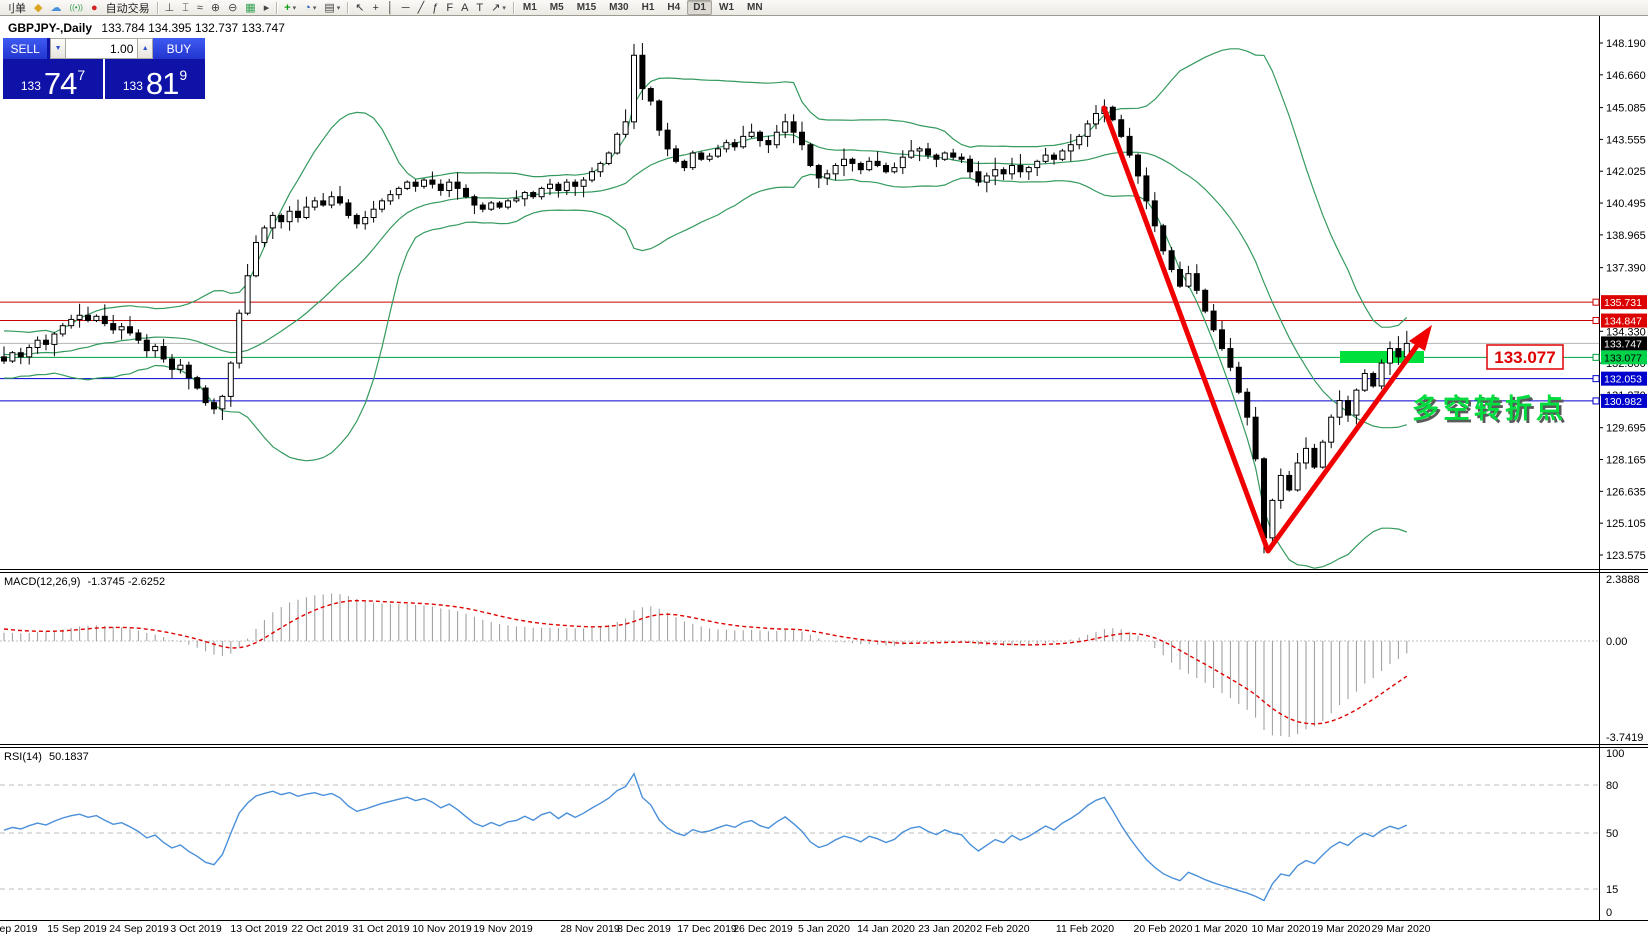 This screenshot has width=1648, height=938. I want to click on timeframe-mn-button: MN, so click(755, 7).